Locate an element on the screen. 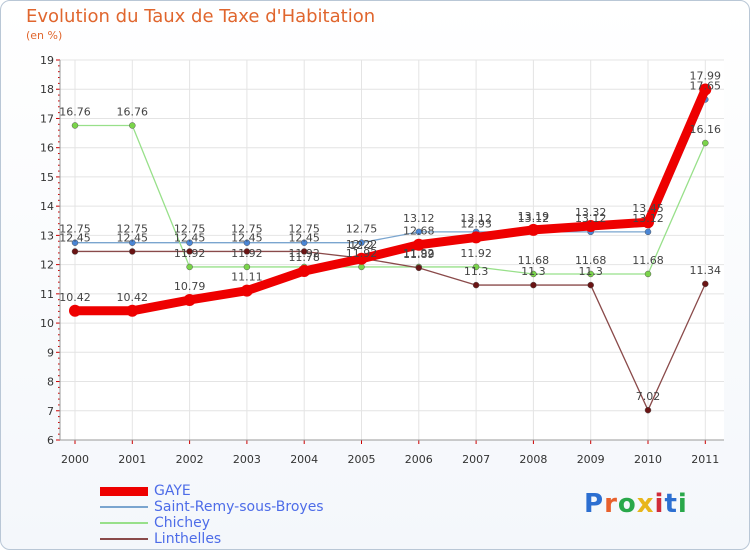 The height and width of the screenshot is (550, 750). y-tick-label: 12 is located at coordinates (47, 265).